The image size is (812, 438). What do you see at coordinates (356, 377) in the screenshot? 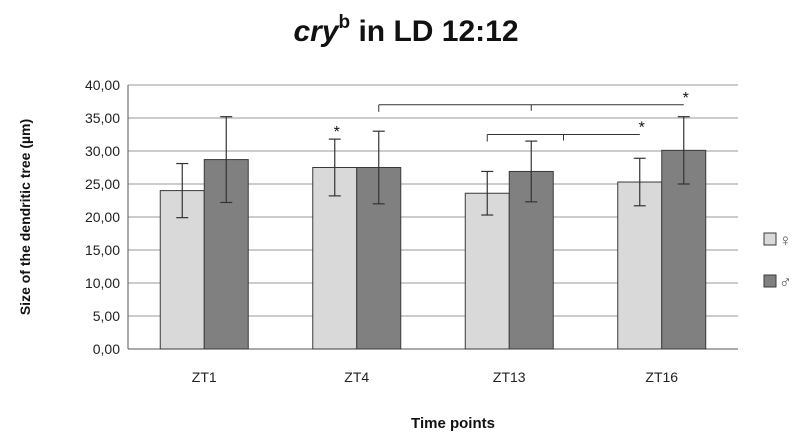
I see `x-tick-label: ZT4` at bounding box center [356, 377].